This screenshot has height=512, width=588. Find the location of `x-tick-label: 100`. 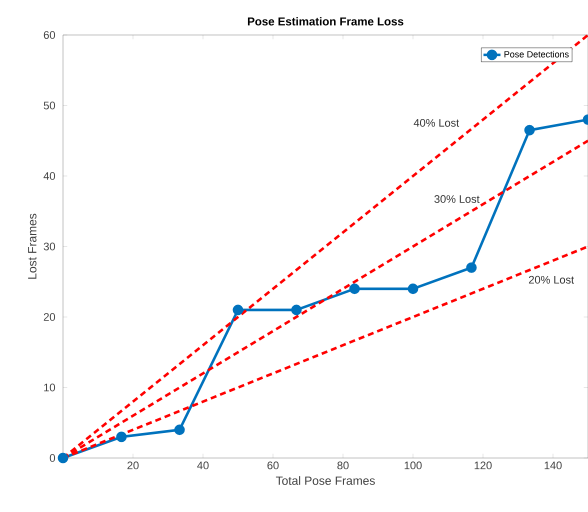

x-tick-label: 100 is located at coordinates (413, 466).